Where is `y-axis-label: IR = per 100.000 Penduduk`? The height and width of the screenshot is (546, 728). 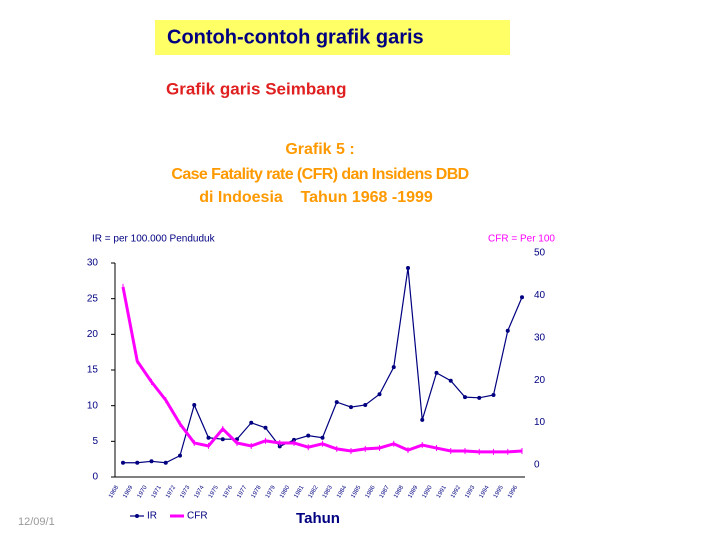 y-axis-label: IR = per 100.000 Penduduk is located at coordinates (154, 239).